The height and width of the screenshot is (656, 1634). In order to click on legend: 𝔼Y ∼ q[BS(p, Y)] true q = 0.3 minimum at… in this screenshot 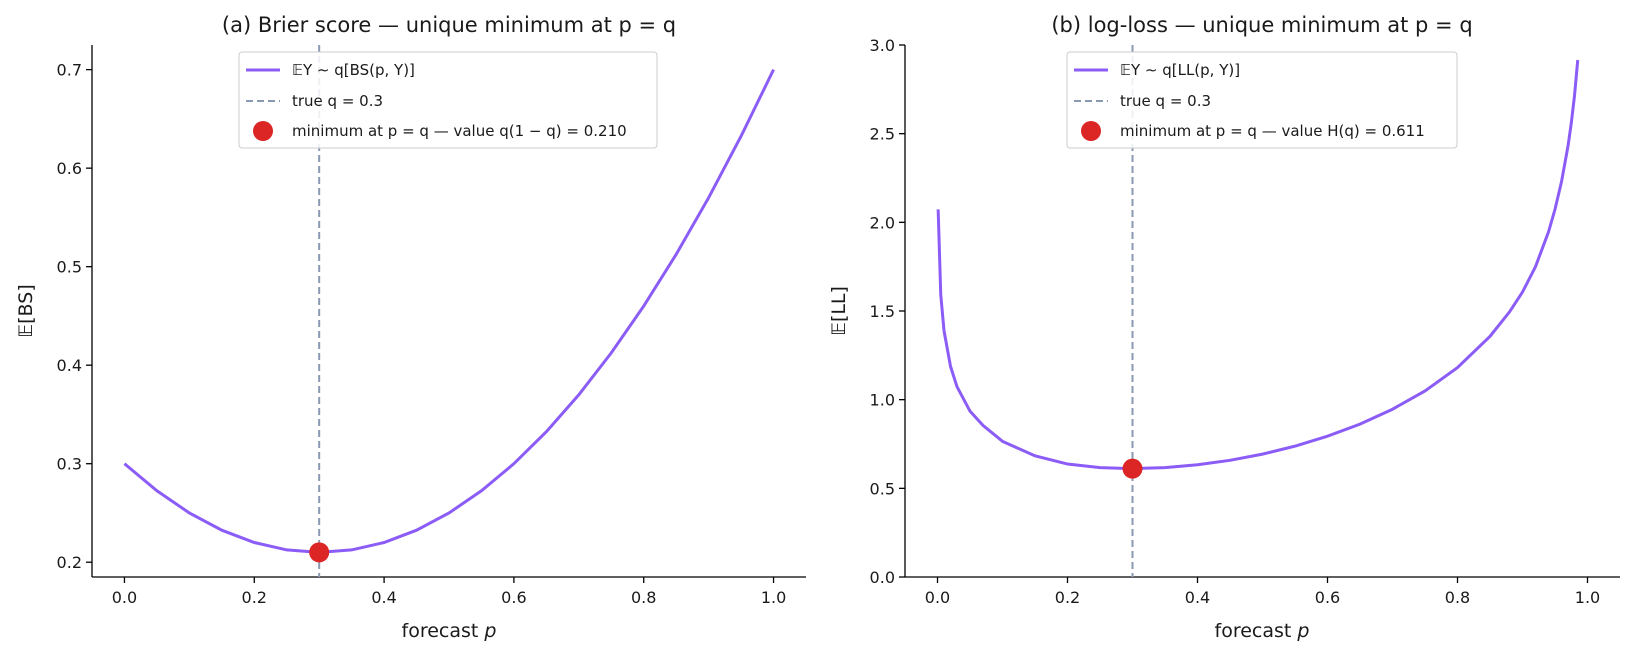, I will do `click(448, 100)`.